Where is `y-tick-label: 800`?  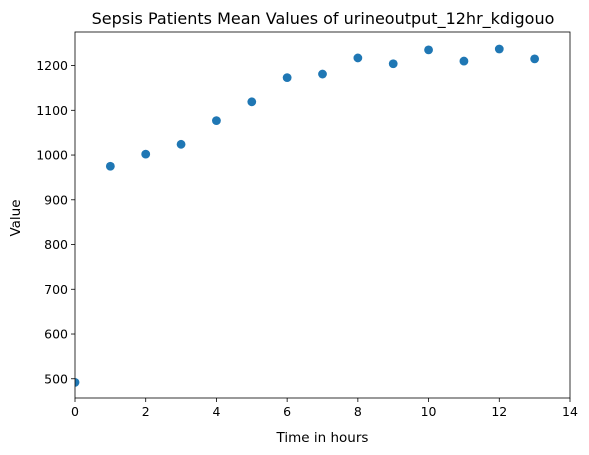 y-tick-label: 800 is located at coordinates (56, 244).